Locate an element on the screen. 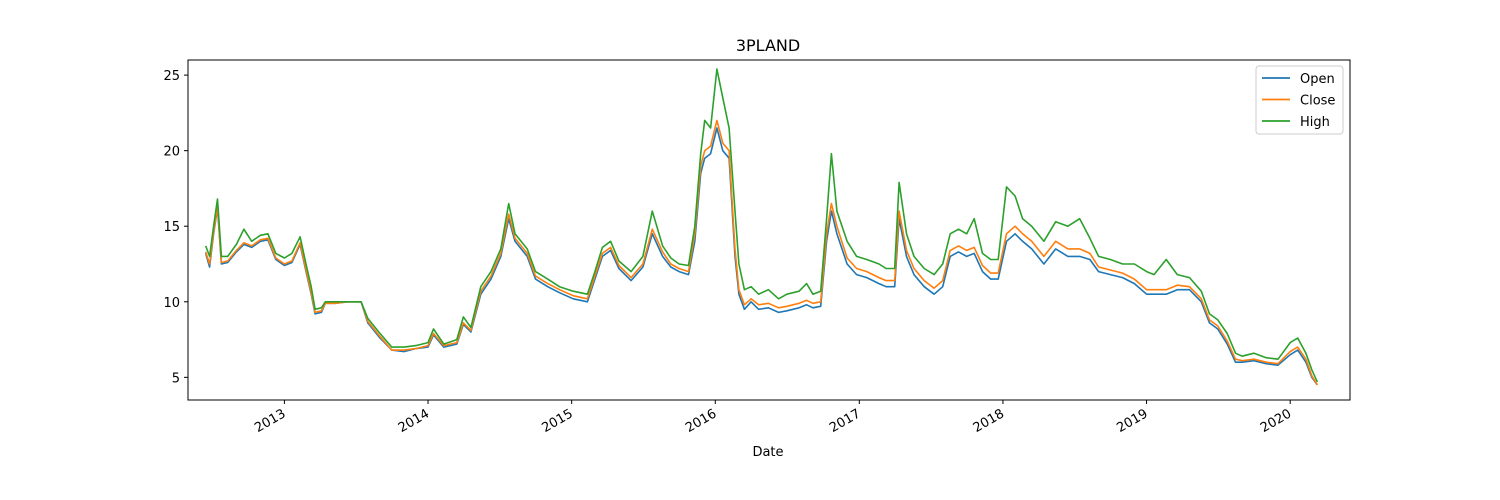  x-axis-label: Date is located at coordinates (767, 452).